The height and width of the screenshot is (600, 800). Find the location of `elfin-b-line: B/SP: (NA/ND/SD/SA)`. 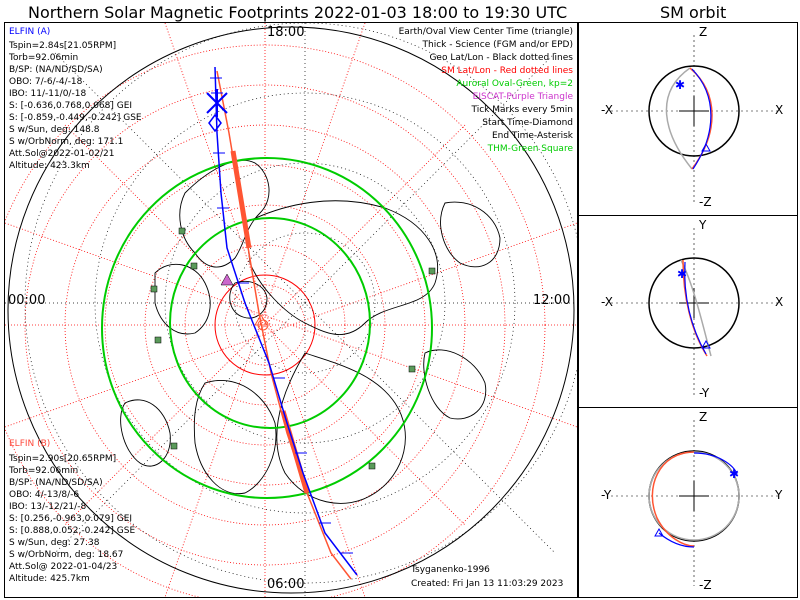

elfin-b-line: B/SP: (NA/ND/SD/SA) is located at coordinates (56, 483).